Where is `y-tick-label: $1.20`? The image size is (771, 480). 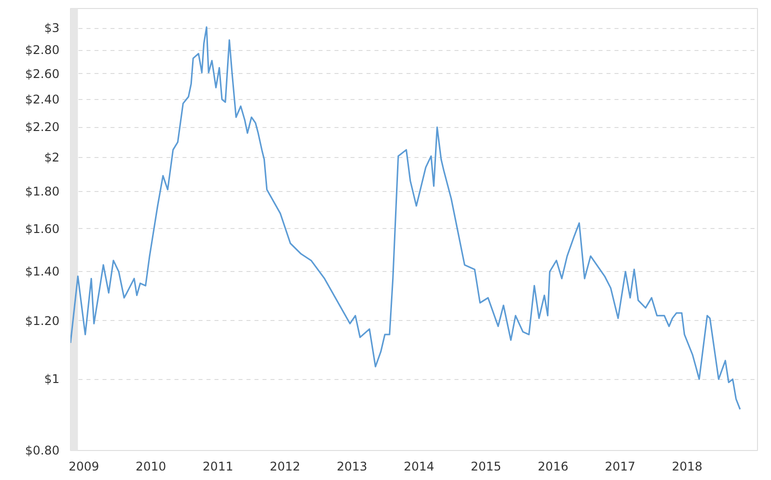 y-tick-label: $1.20 is located at coordinates (42, 321).